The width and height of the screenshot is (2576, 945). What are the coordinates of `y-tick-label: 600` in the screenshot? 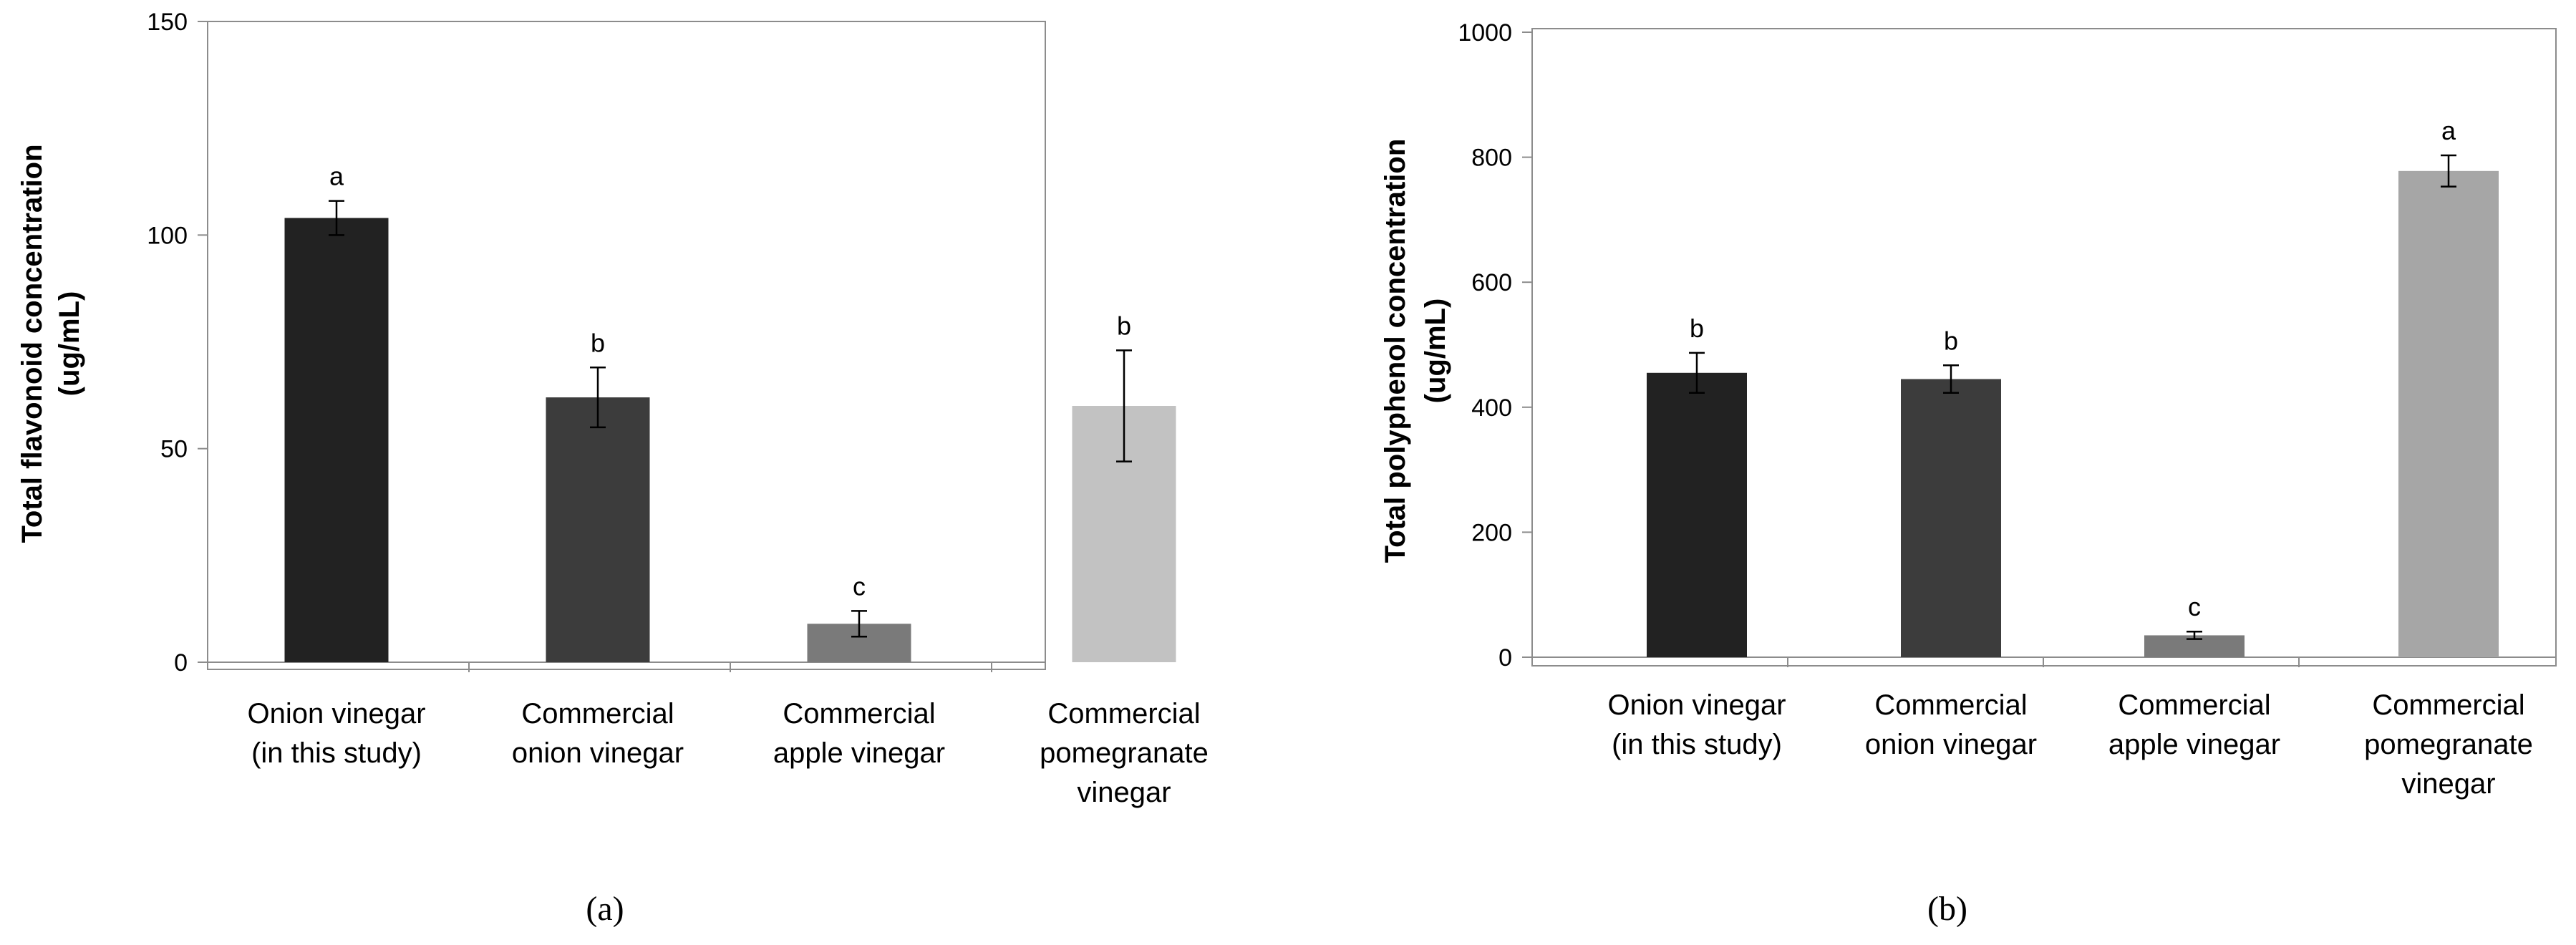 It's located at (1492, 282).